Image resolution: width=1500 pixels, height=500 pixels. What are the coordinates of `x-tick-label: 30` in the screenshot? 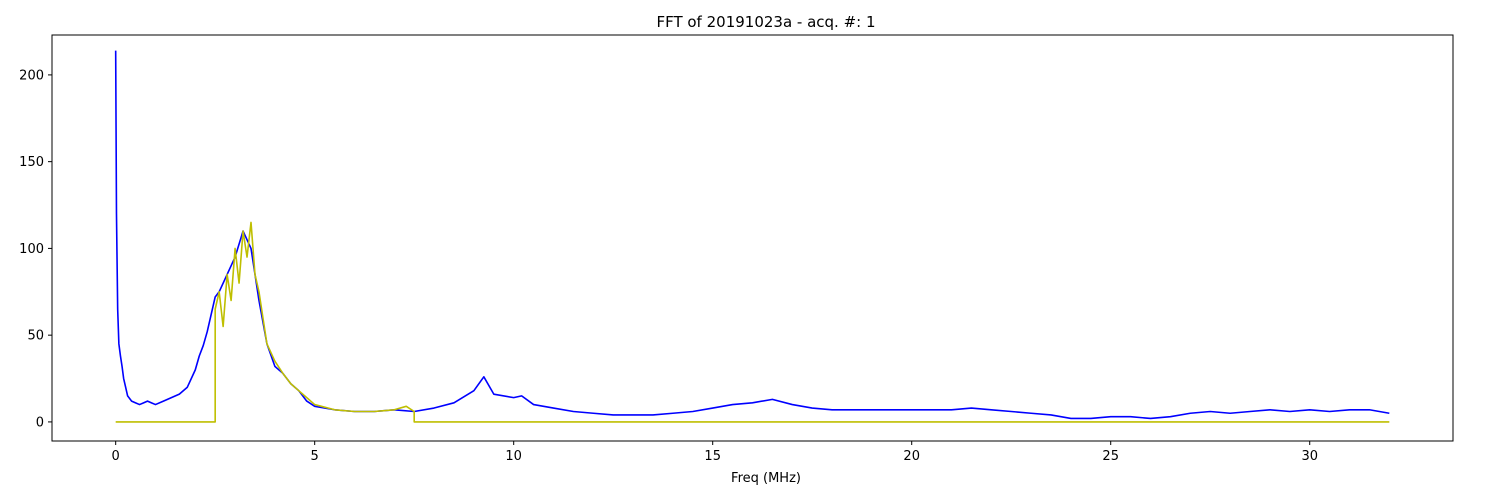 It's located at (1309, 456).